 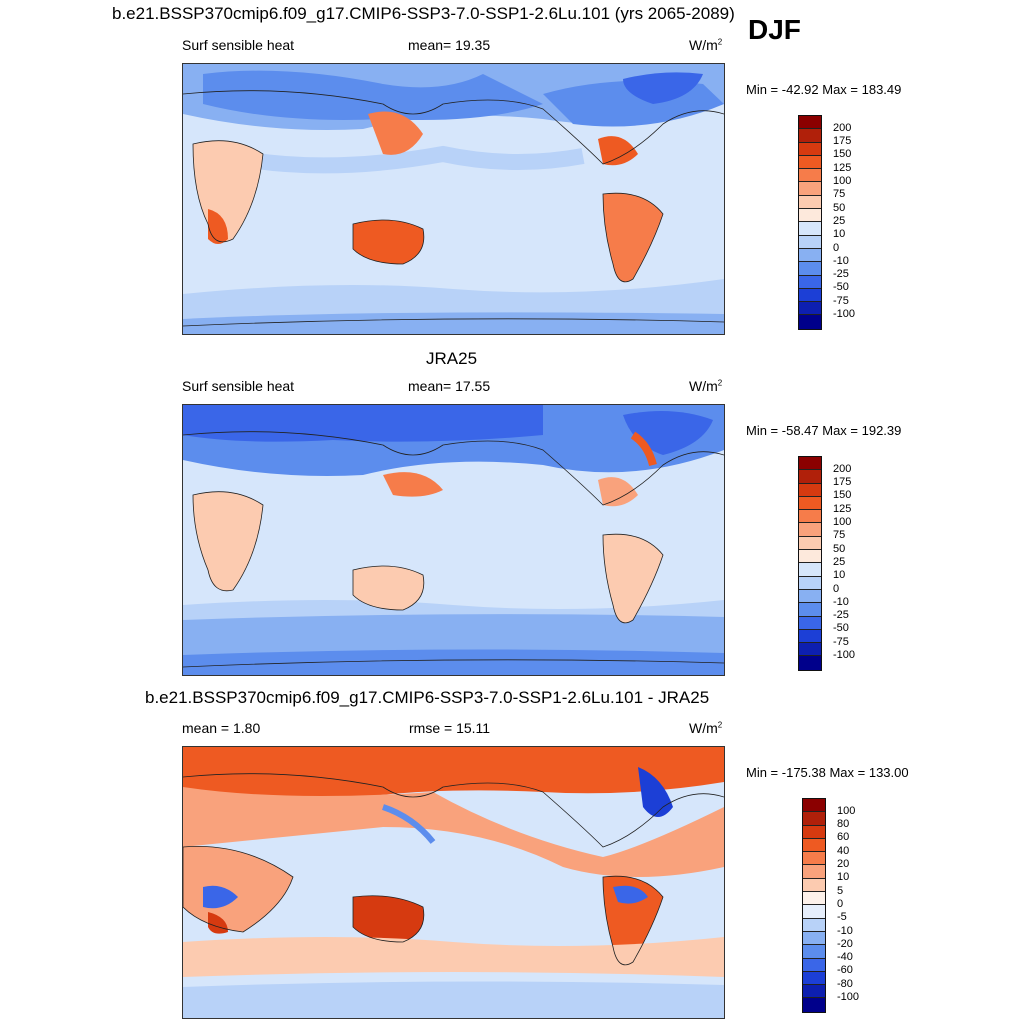 I want to click on panel1-colorbar, so click(x=810, y=222).